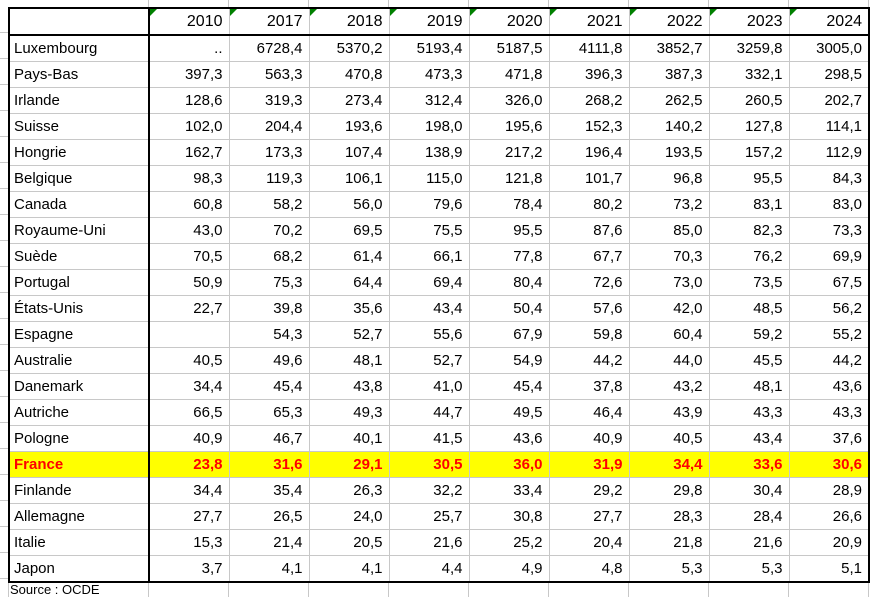 Image resolution: width=873 pixels, height=597 pixels. Describe the element at coordinates (509, 334) in the screenshot. I see `data-cell: 67,9` at that location.